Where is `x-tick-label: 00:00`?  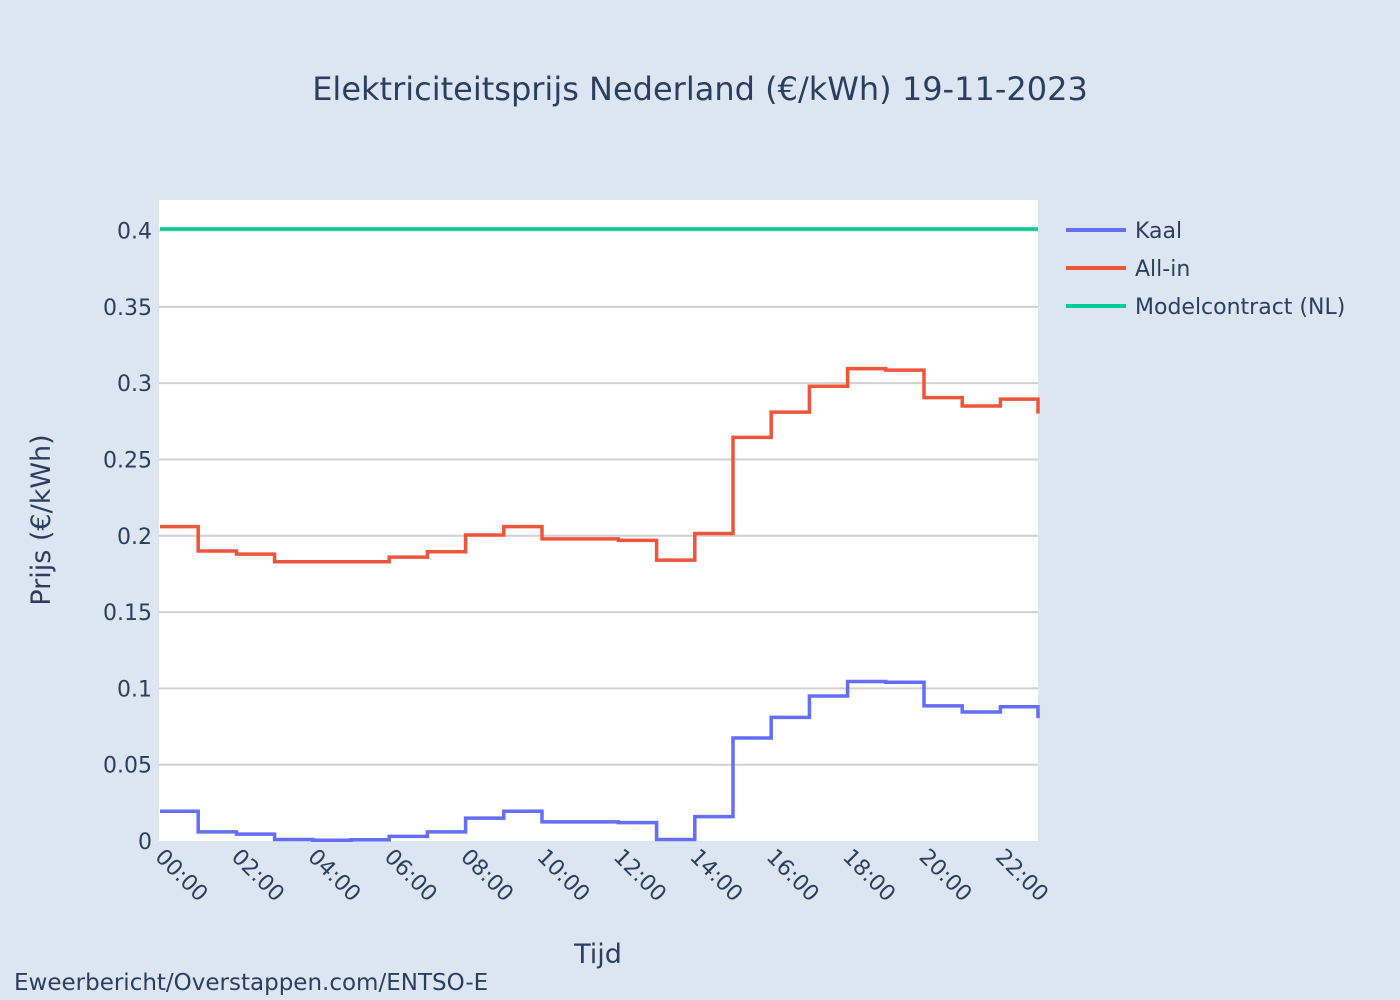
x-tick-label: 00:00 is located at coordinates (181, 876).